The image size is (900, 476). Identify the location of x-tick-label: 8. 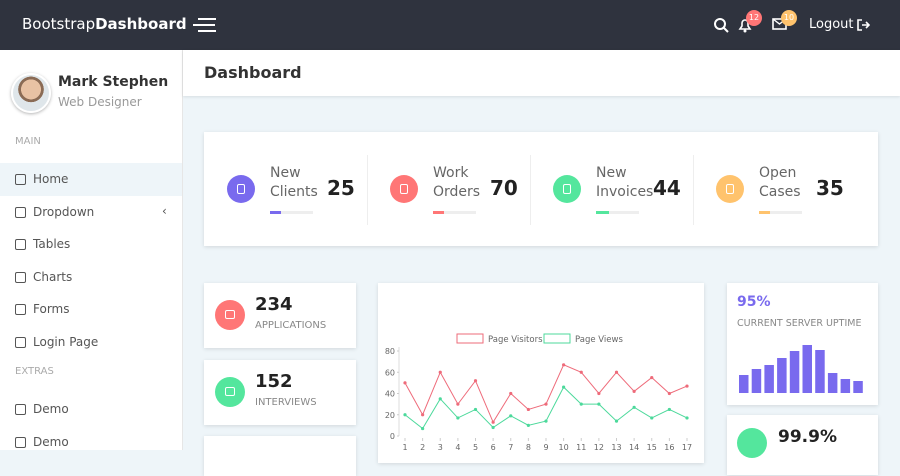
(528, 446).